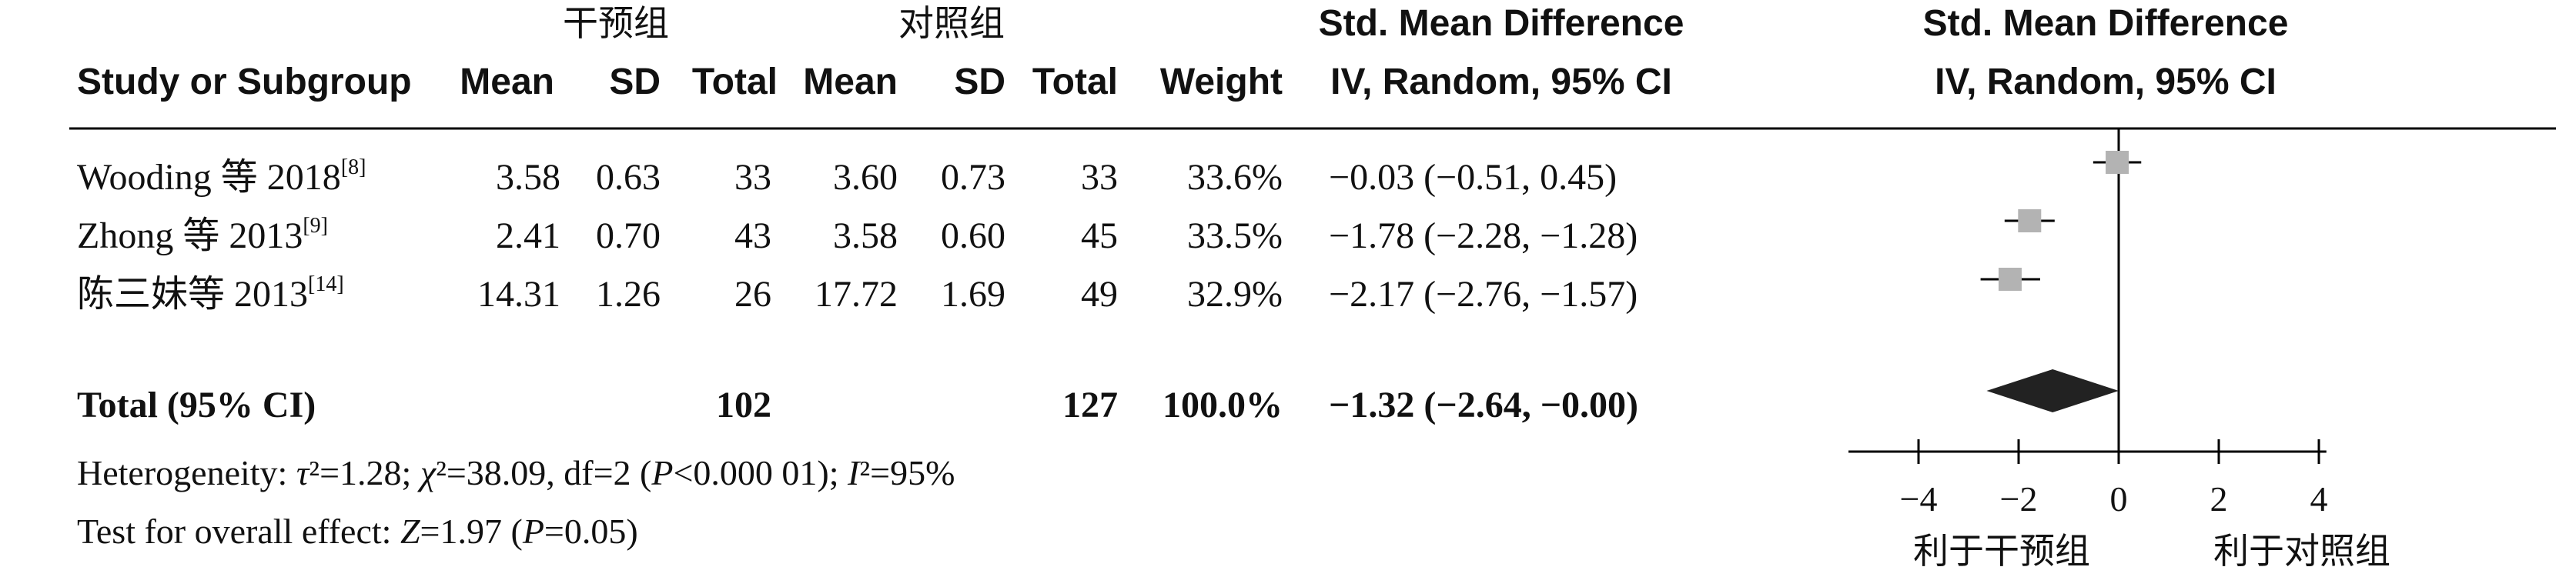  Describe the element at coordinates (1235, 294) in the screenshot. I see `study-weight: 32.9%` at that location.